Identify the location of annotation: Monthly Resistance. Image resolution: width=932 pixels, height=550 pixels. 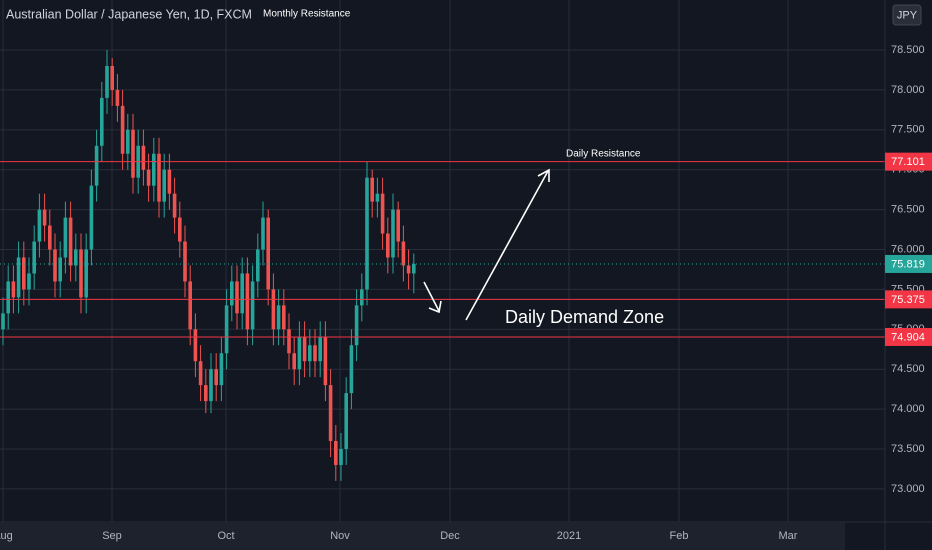
(307, 14).